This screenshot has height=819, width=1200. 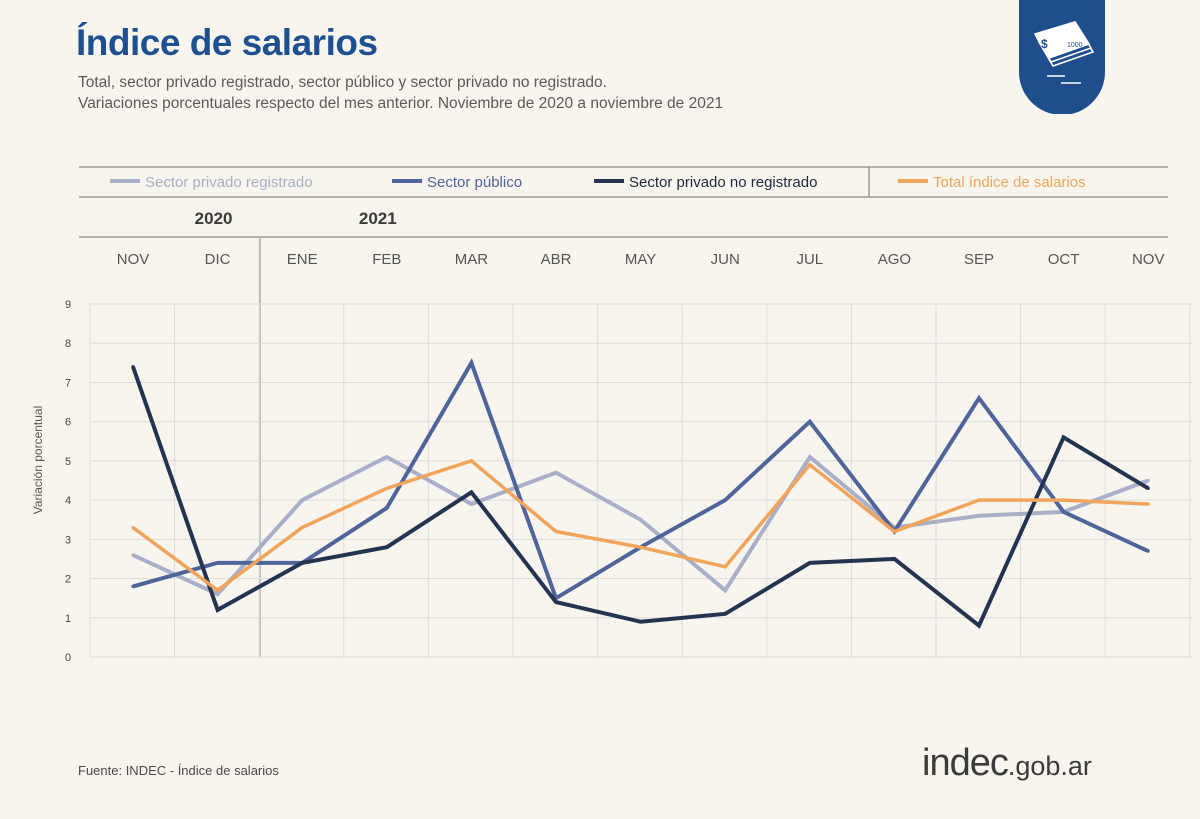 I want to click on y-tick-label: 4, so click(x=68, y=501).